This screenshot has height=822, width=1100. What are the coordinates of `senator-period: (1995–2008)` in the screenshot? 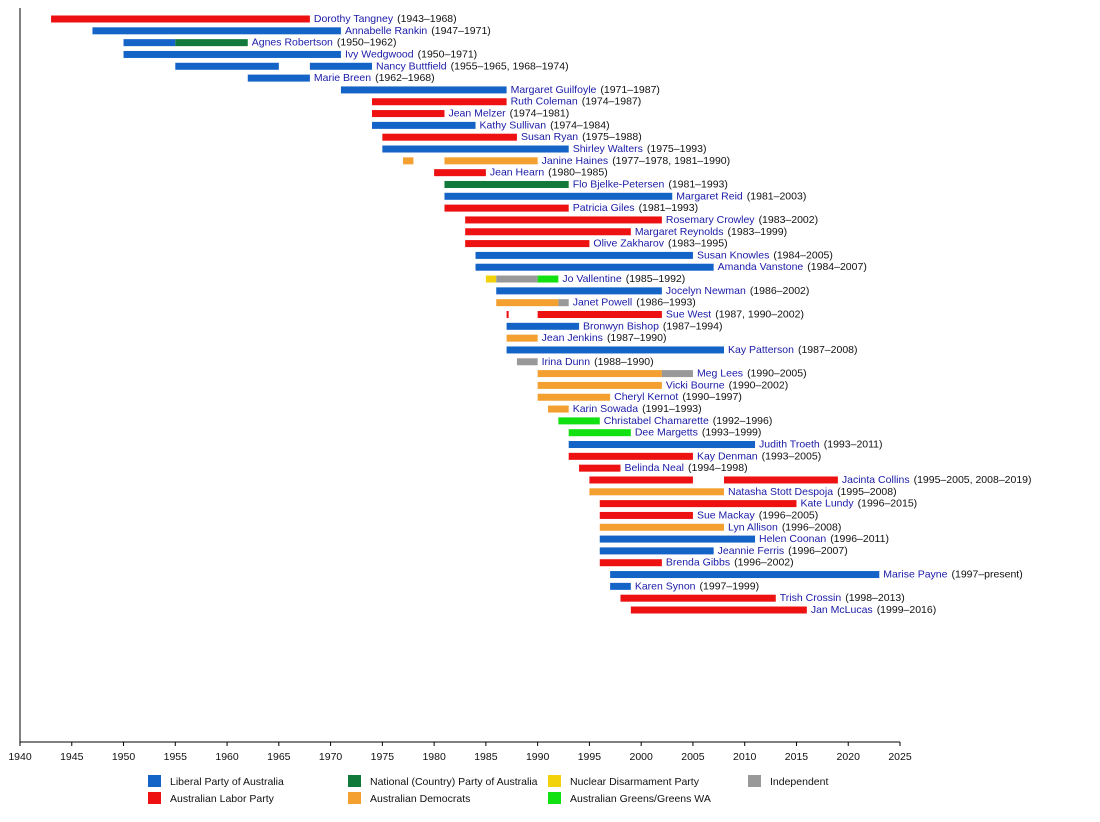 It's located at (867, 492).